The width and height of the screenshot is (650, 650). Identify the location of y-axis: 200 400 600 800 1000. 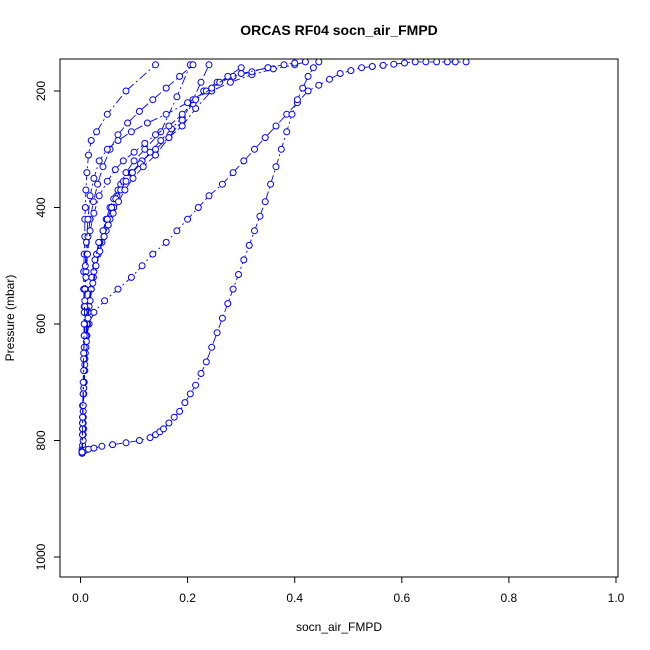
(47, 325).